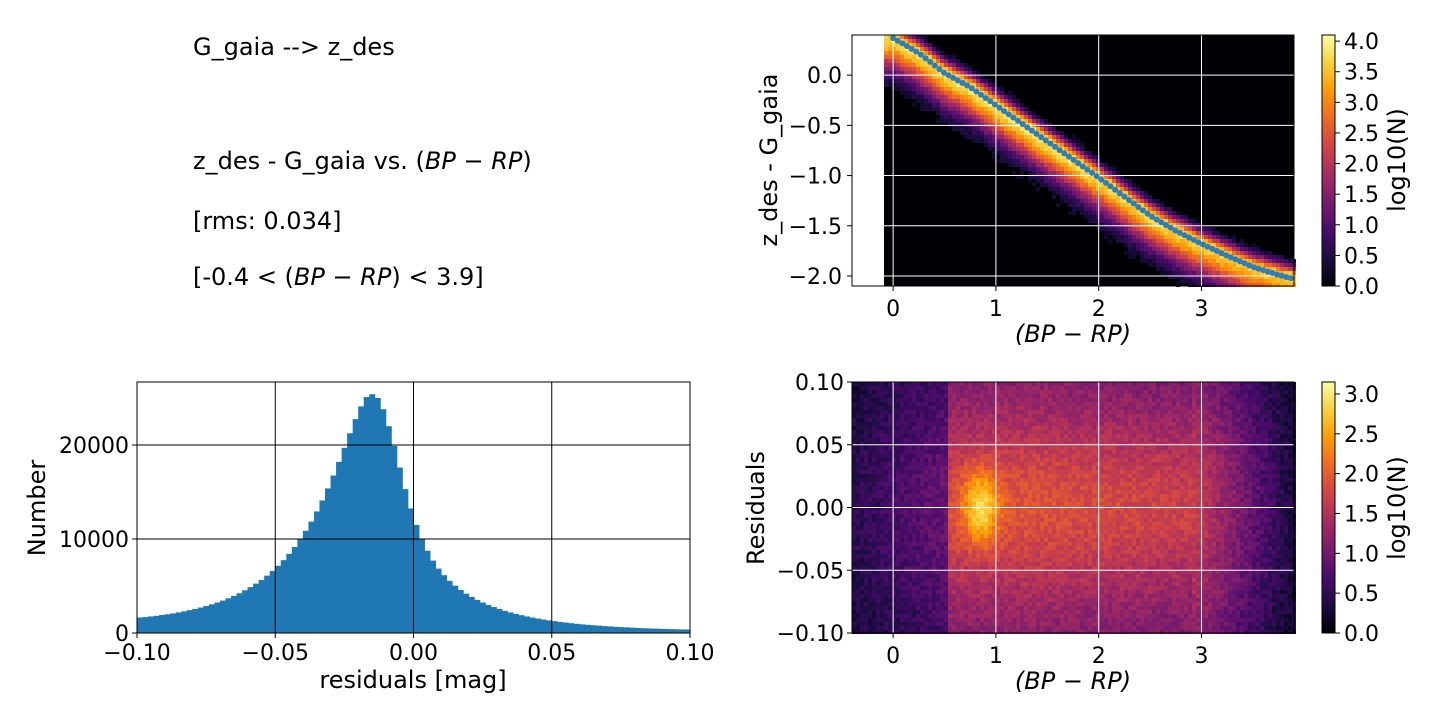 This screenshot has height=720, width=1440. I want to click on histogram-ytick-label: 20000, so click(94, 446).